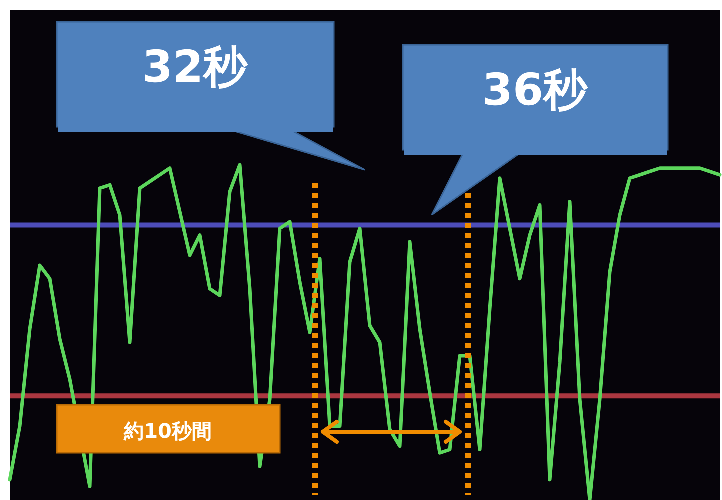 Image resolution: width=722 pixels, height=500 pixels. What do you see at coordinates (535, 90) in the screenshot?
I see `text: 36秒` at bounding box center [535, 90].